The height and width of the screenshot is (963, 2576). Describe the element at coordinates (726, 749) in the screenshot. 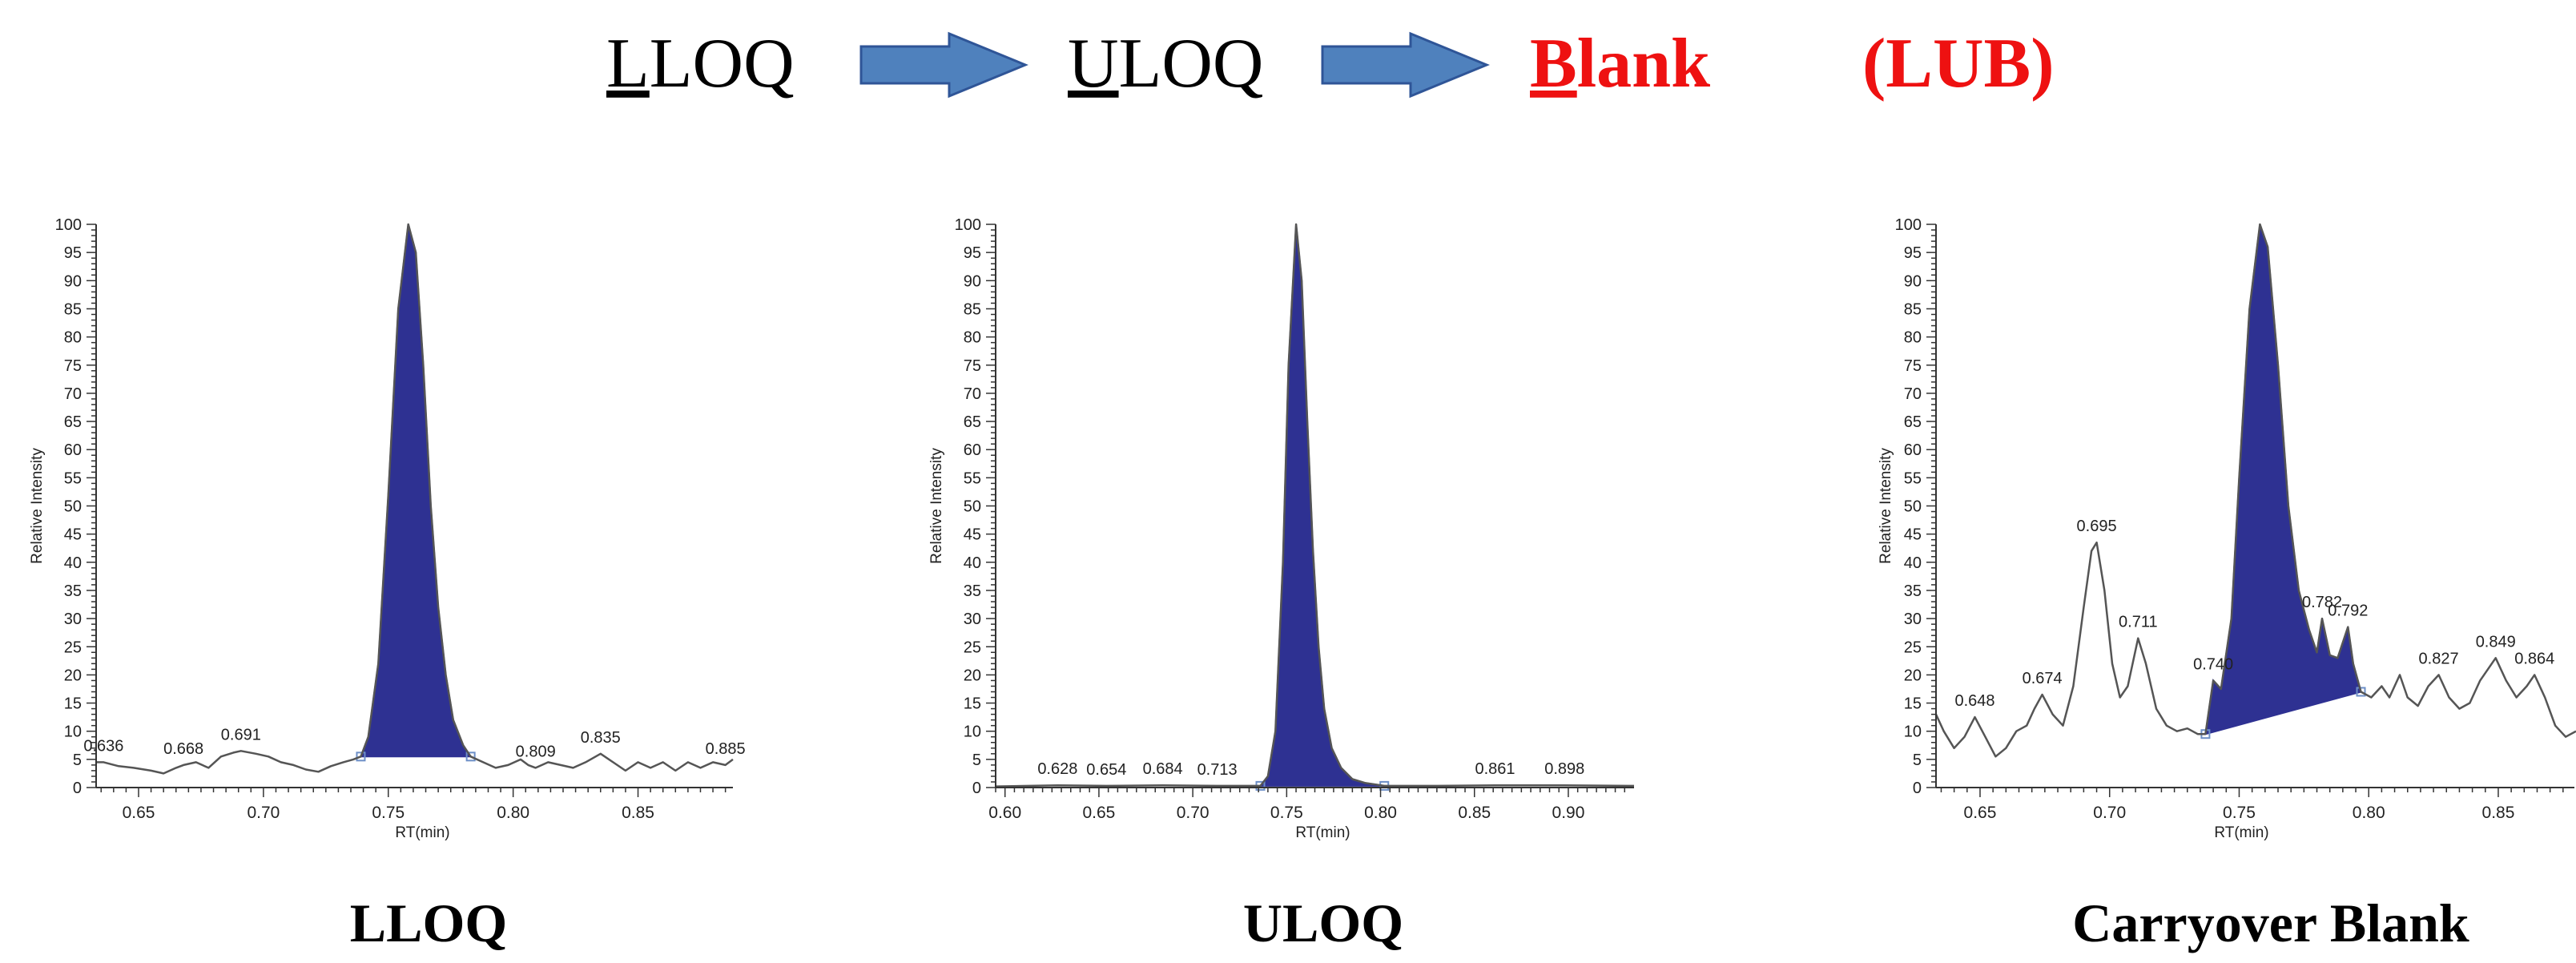

I see `peak-rt-label: 0.885` at that location.